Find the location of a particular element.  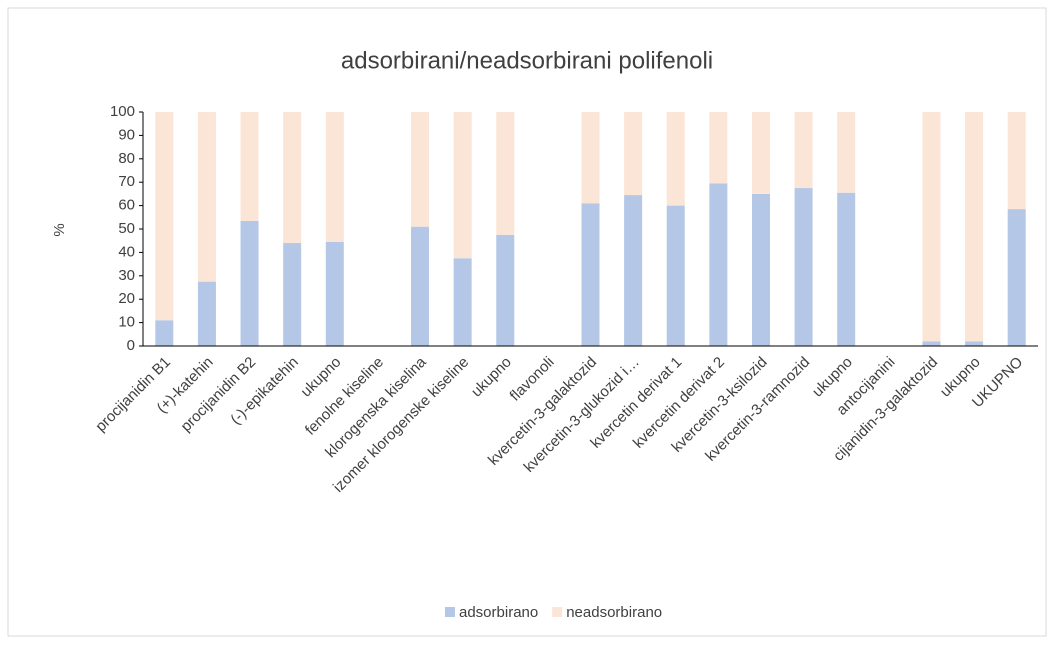

y-tick-label: 70 is located at coordinates (126, 181).